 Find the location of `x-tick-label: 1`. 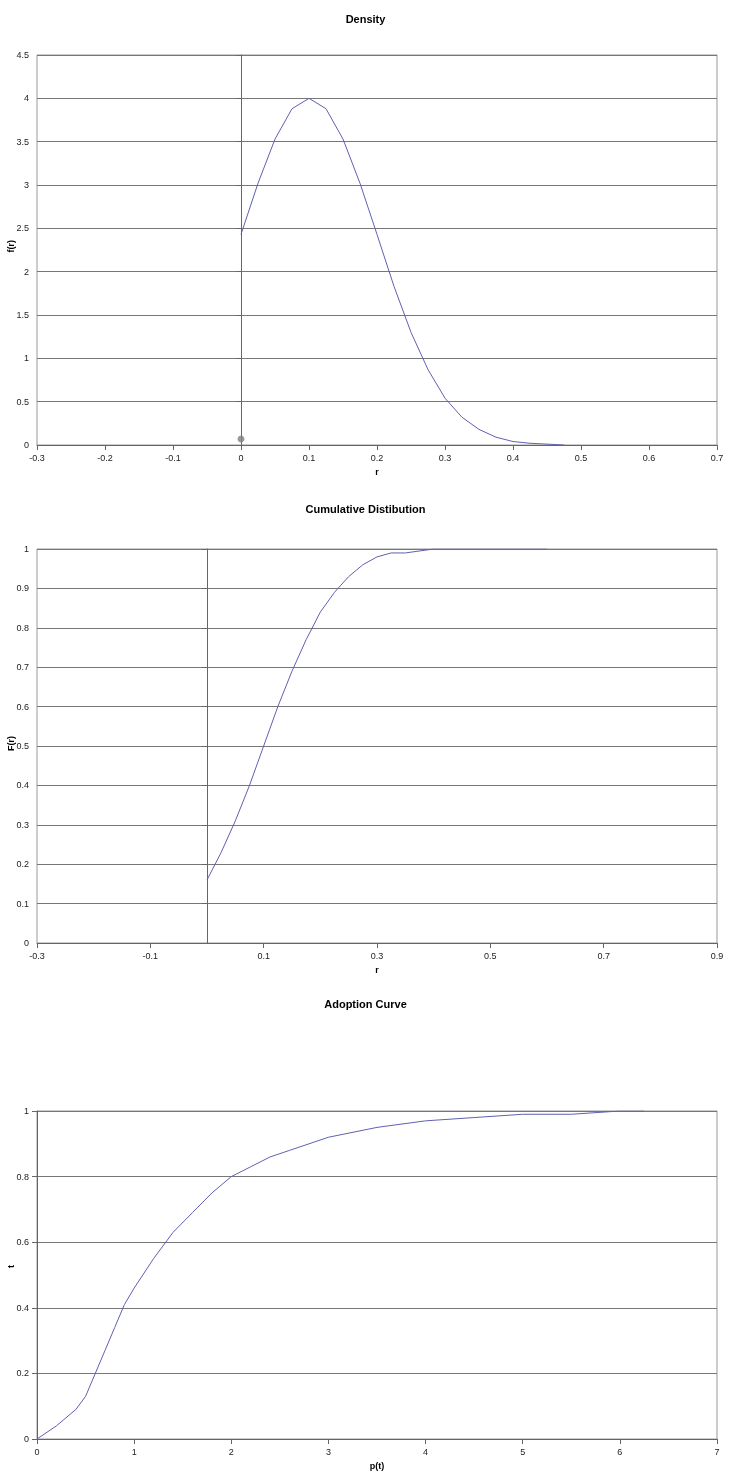

x-tick-label: 1 is located at coordinates (134, 1451).